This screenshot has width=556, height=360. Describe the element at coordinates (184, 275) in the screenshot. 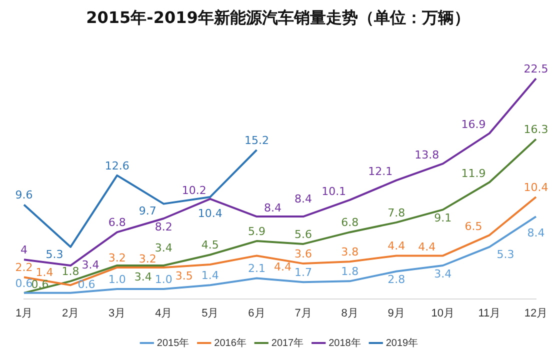

I see `data-label: 3.5` at that location.